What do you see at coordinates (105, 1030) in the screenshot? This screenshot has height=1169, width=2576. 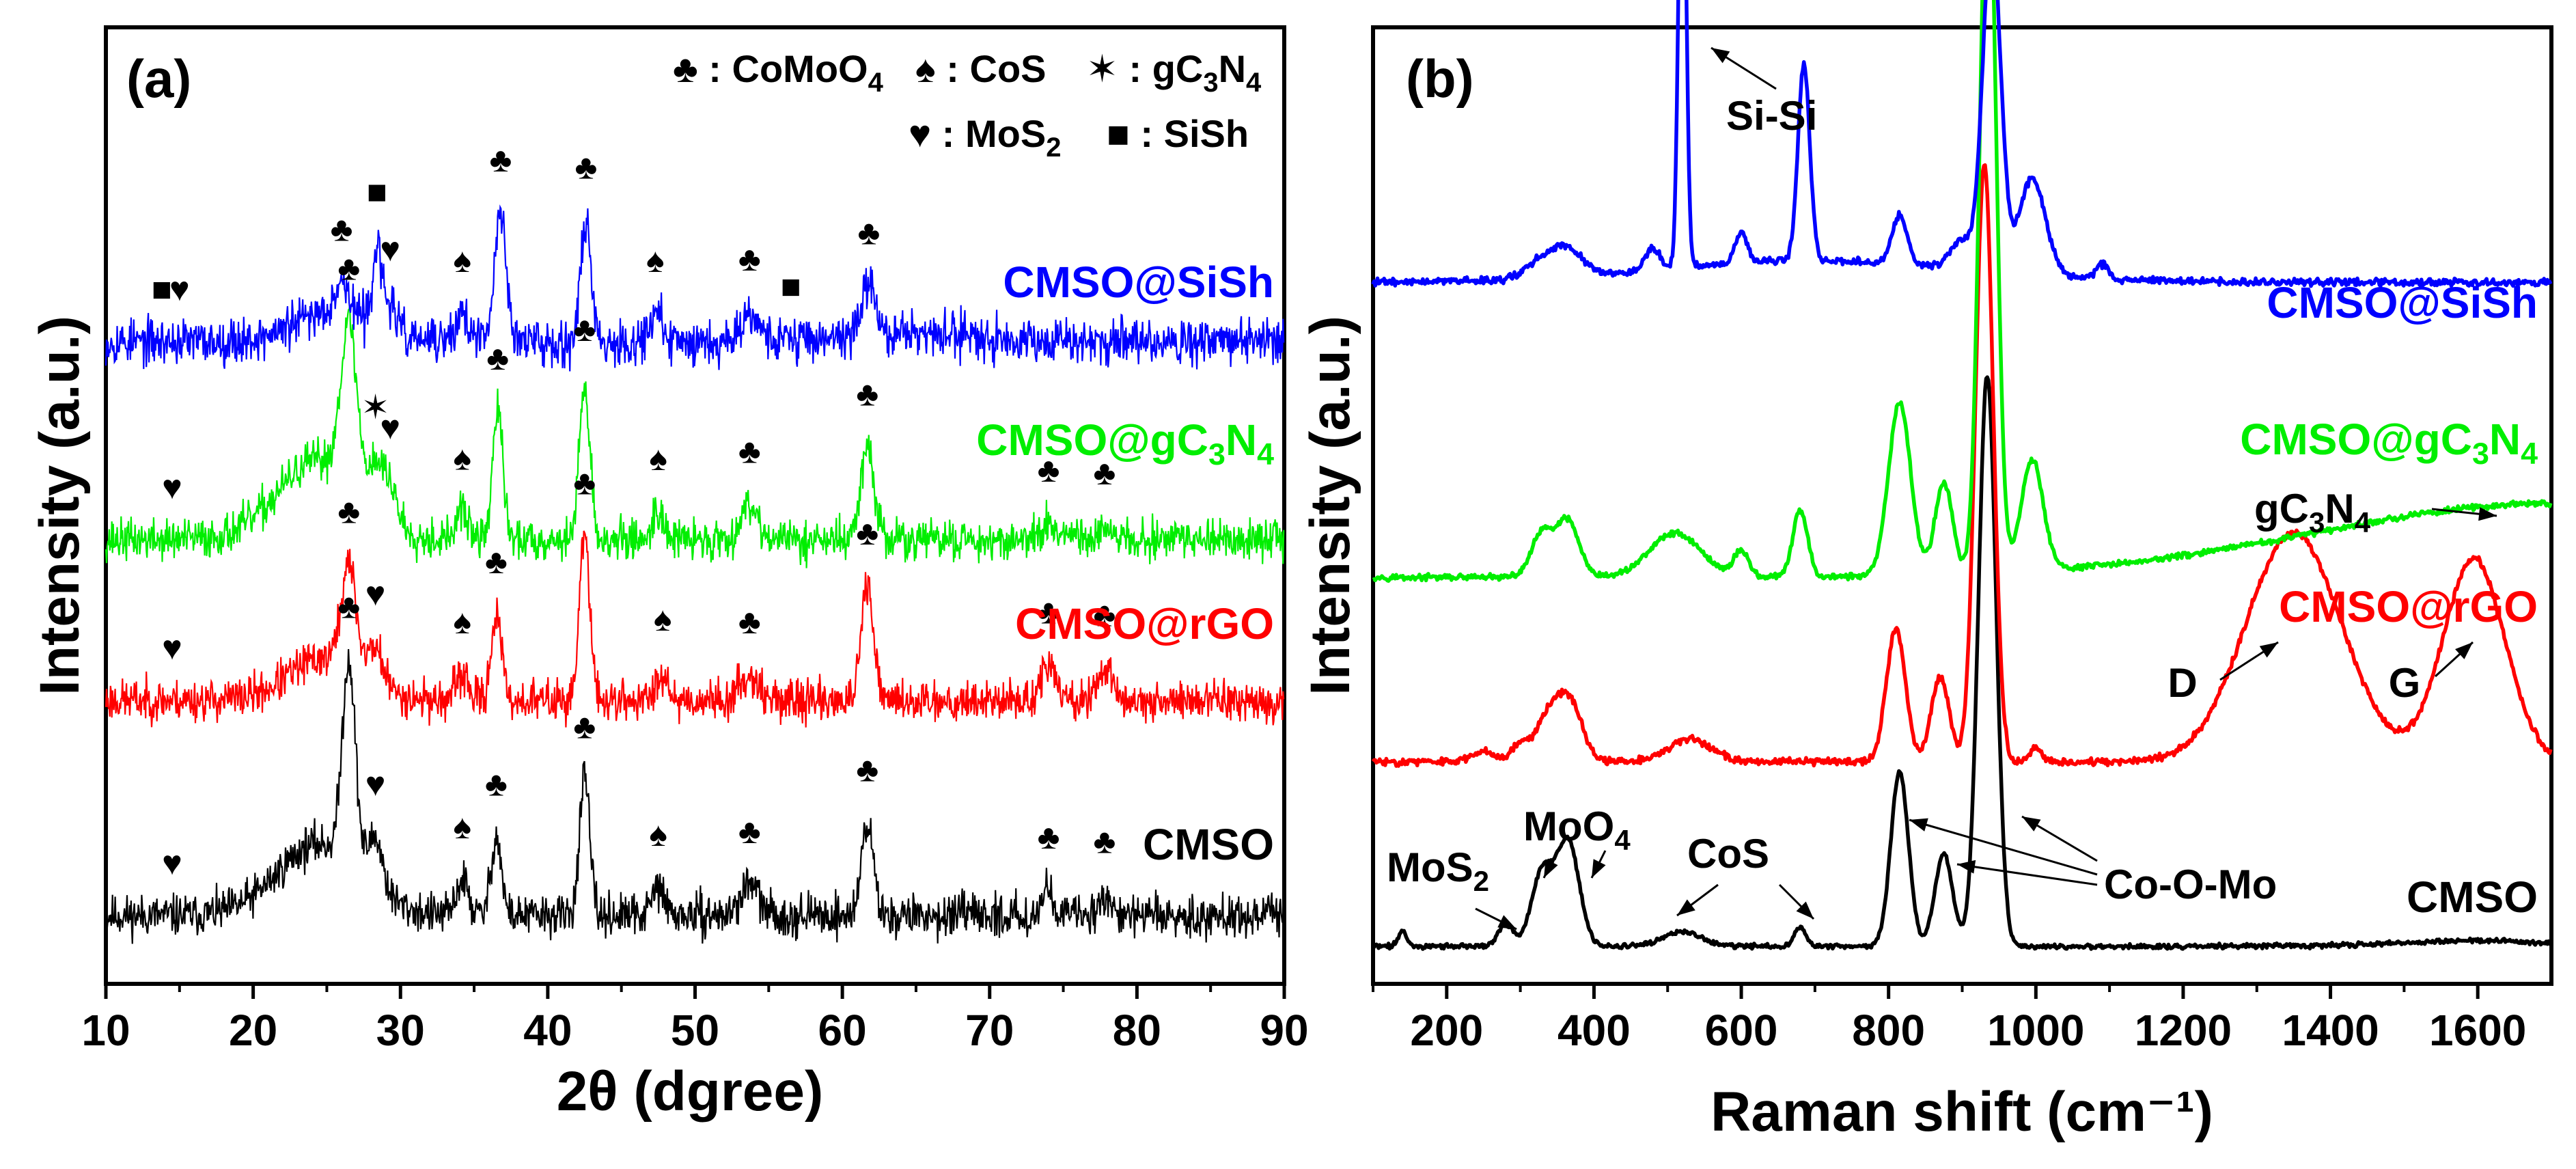 I see `x-tick-label: 10` at bounding box center [105, 1030].